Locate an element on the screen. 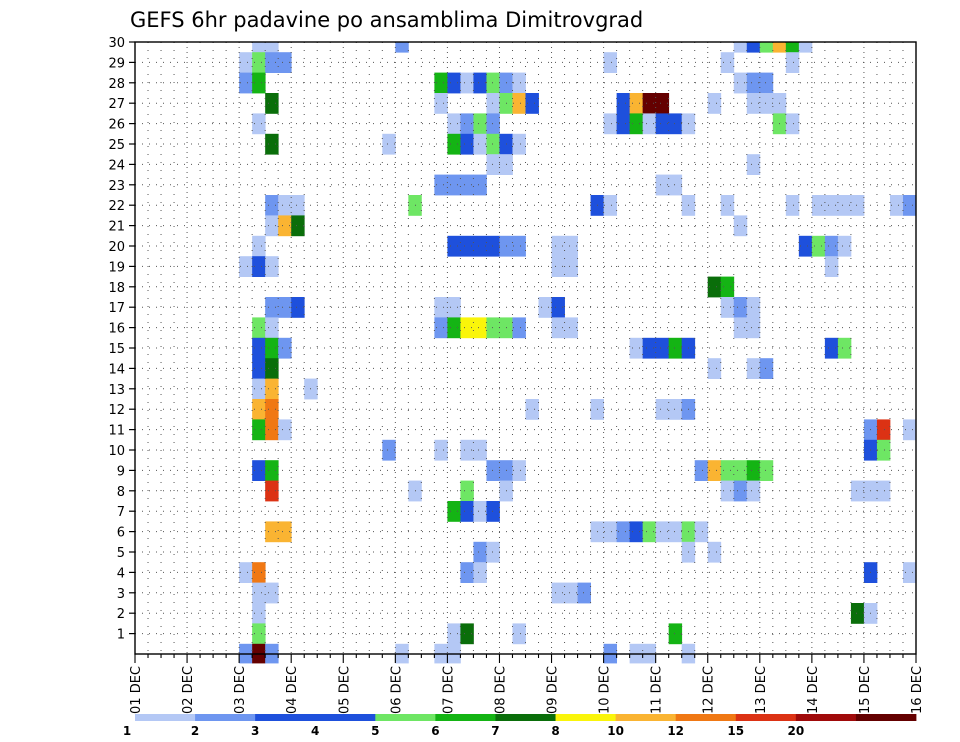 This screenshot has width=960, height=742. y-tick-label: 22 is located at coordinates (116, 206).